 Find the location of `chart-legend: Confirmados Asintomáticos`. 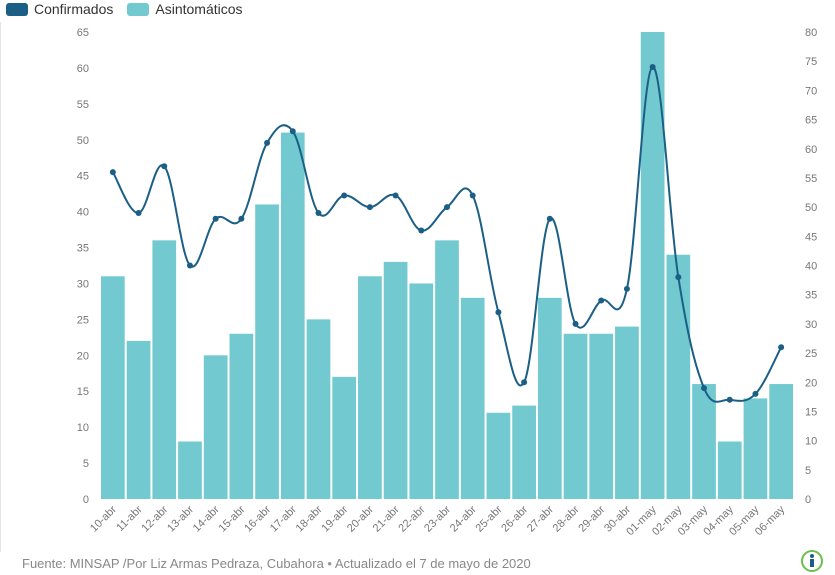

chart-legend: Confirmados Asintomáticos is located at coordinates (124, 9).